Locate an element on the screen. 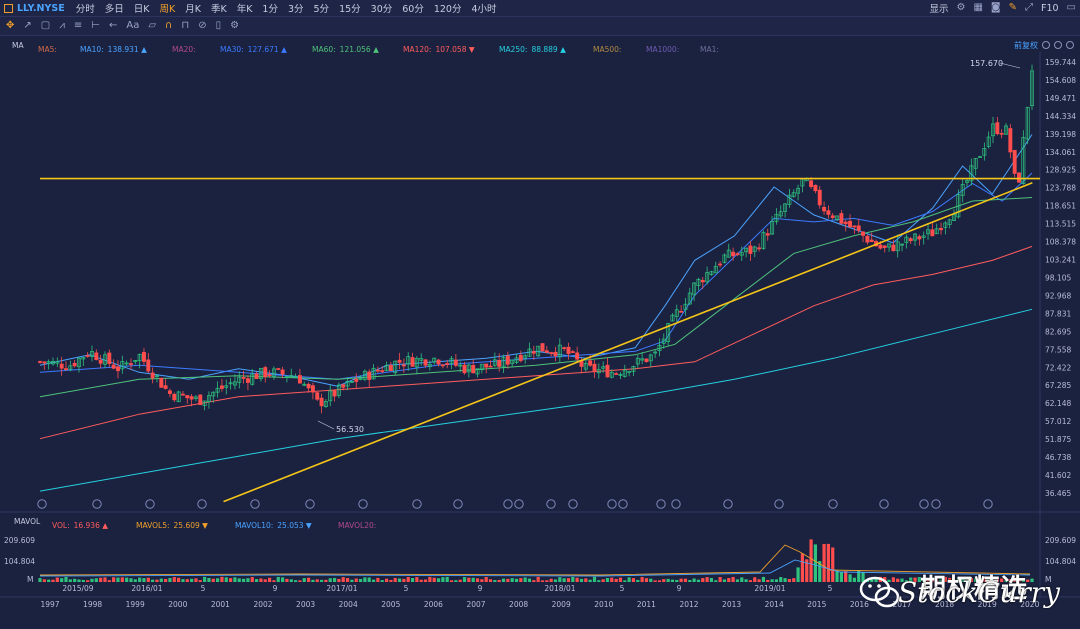  period-tab-7: 1分 is located at coordinates (270, 9).